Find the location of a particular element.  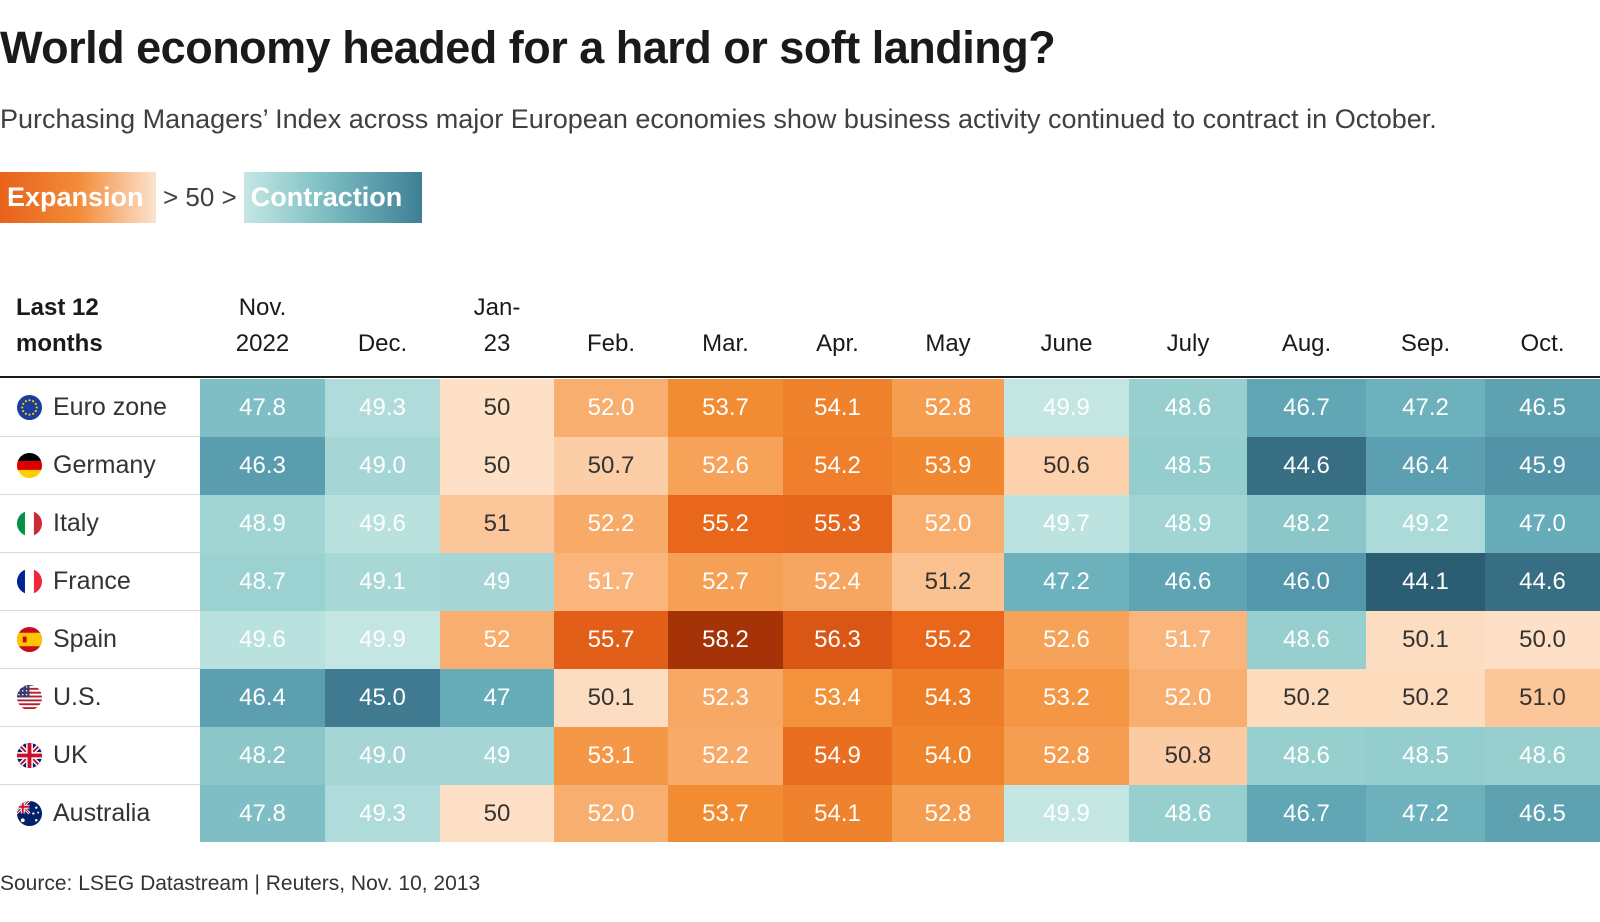

heatmap-cell: 51.7 is located at coordinates (1188, 640).